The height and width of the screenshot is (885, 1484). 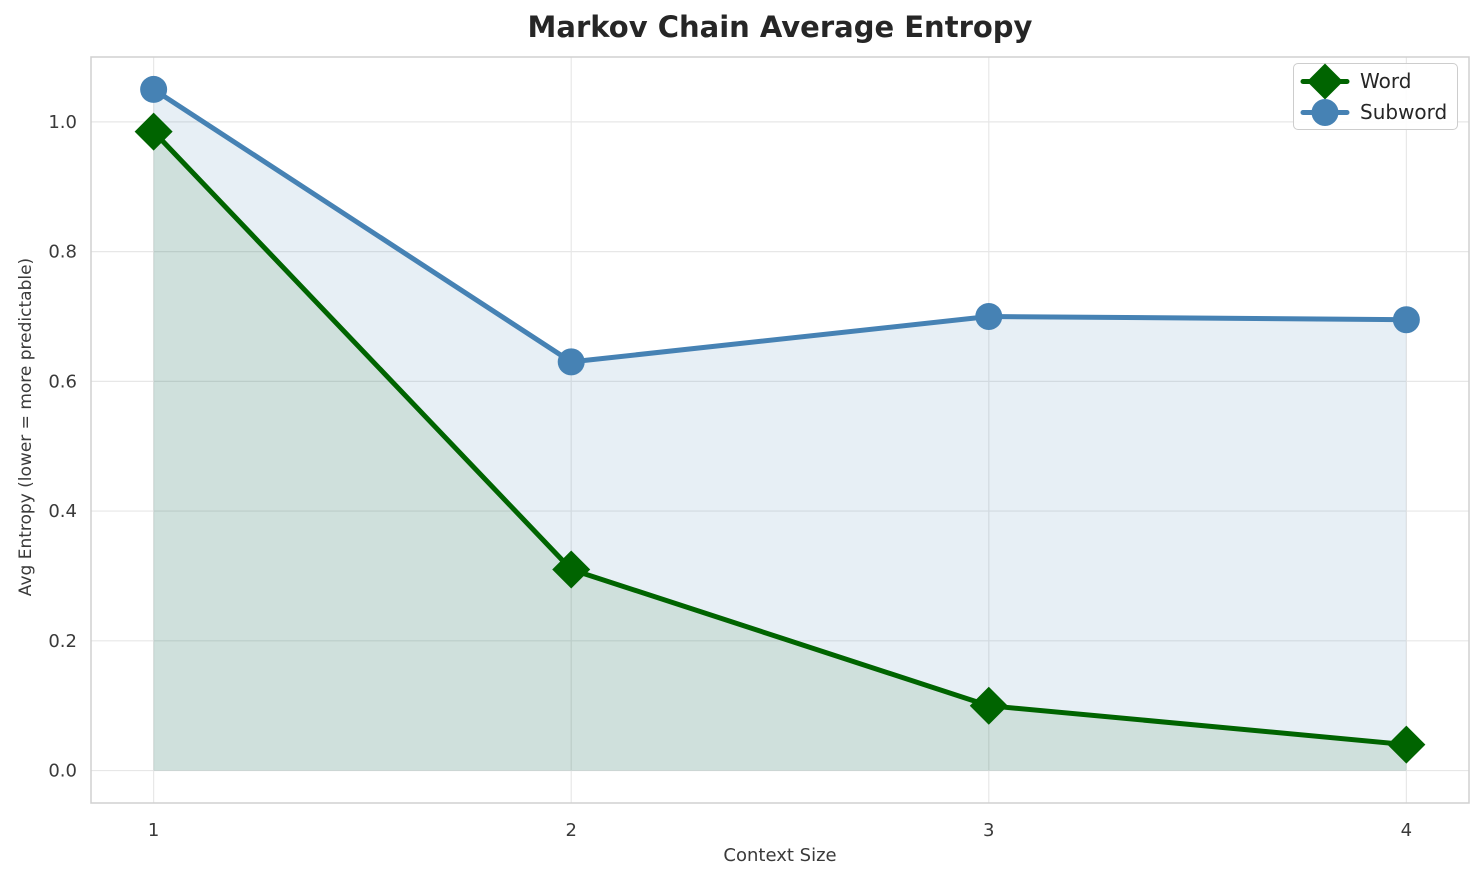 I want to click on legend-item-word: Word, so click(x=1378, y=81).